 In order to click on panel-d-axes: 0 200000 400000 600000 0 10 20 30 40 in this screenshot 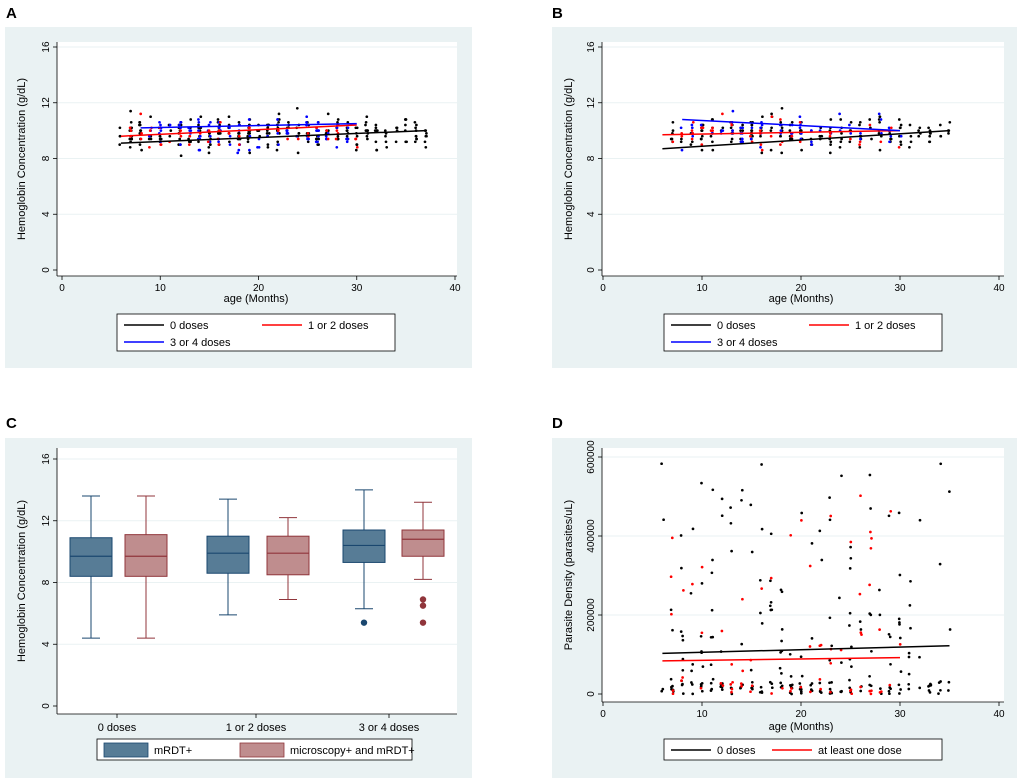, I will do `click(795, 580)`.